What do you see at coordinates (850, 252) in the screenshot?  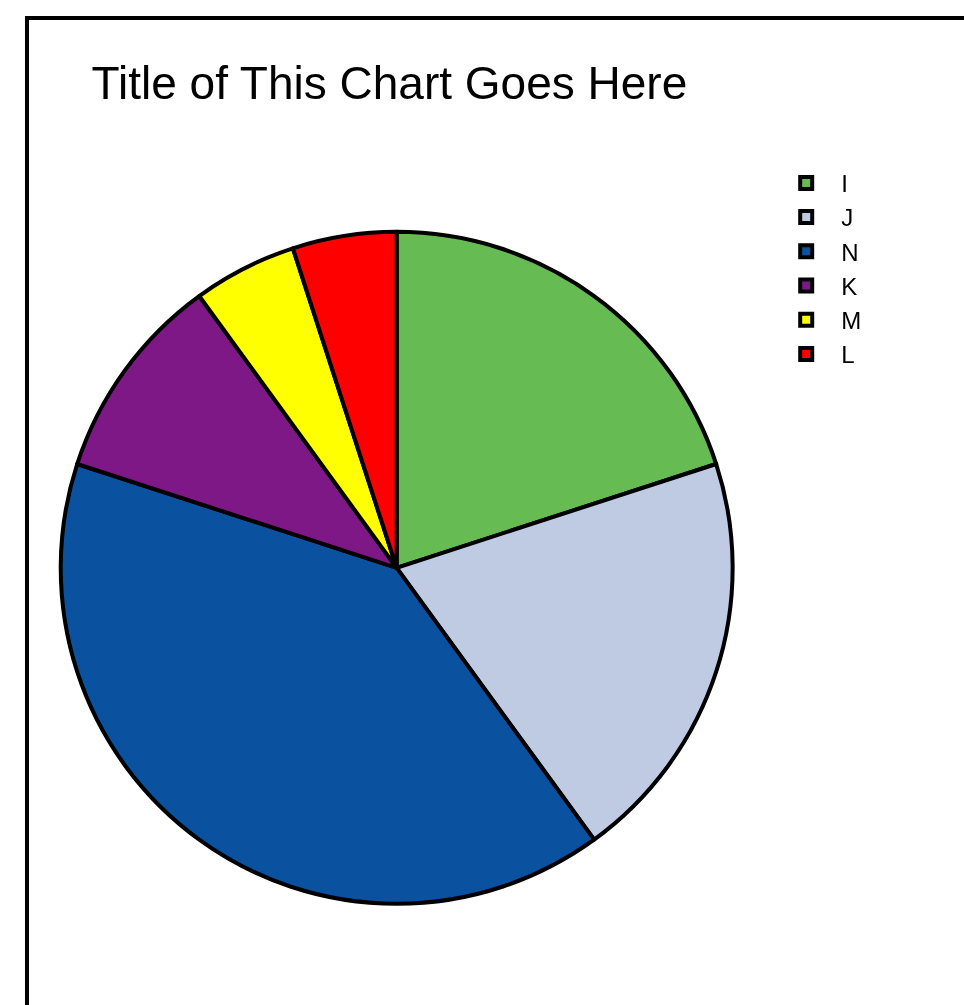 I see `legend-label: N` at bounding box center [850, 252].